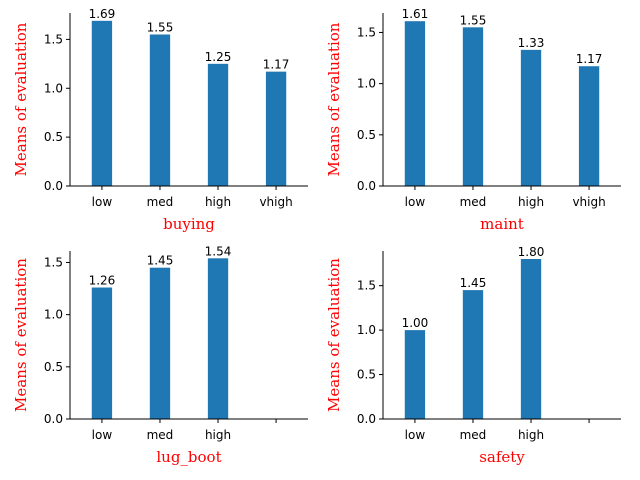 This screenshot has width=640, height=480. What do you see at coordinates (531, 118) in the screenshot?
I see `bar-maint-high` at bounding box center [531, 118].